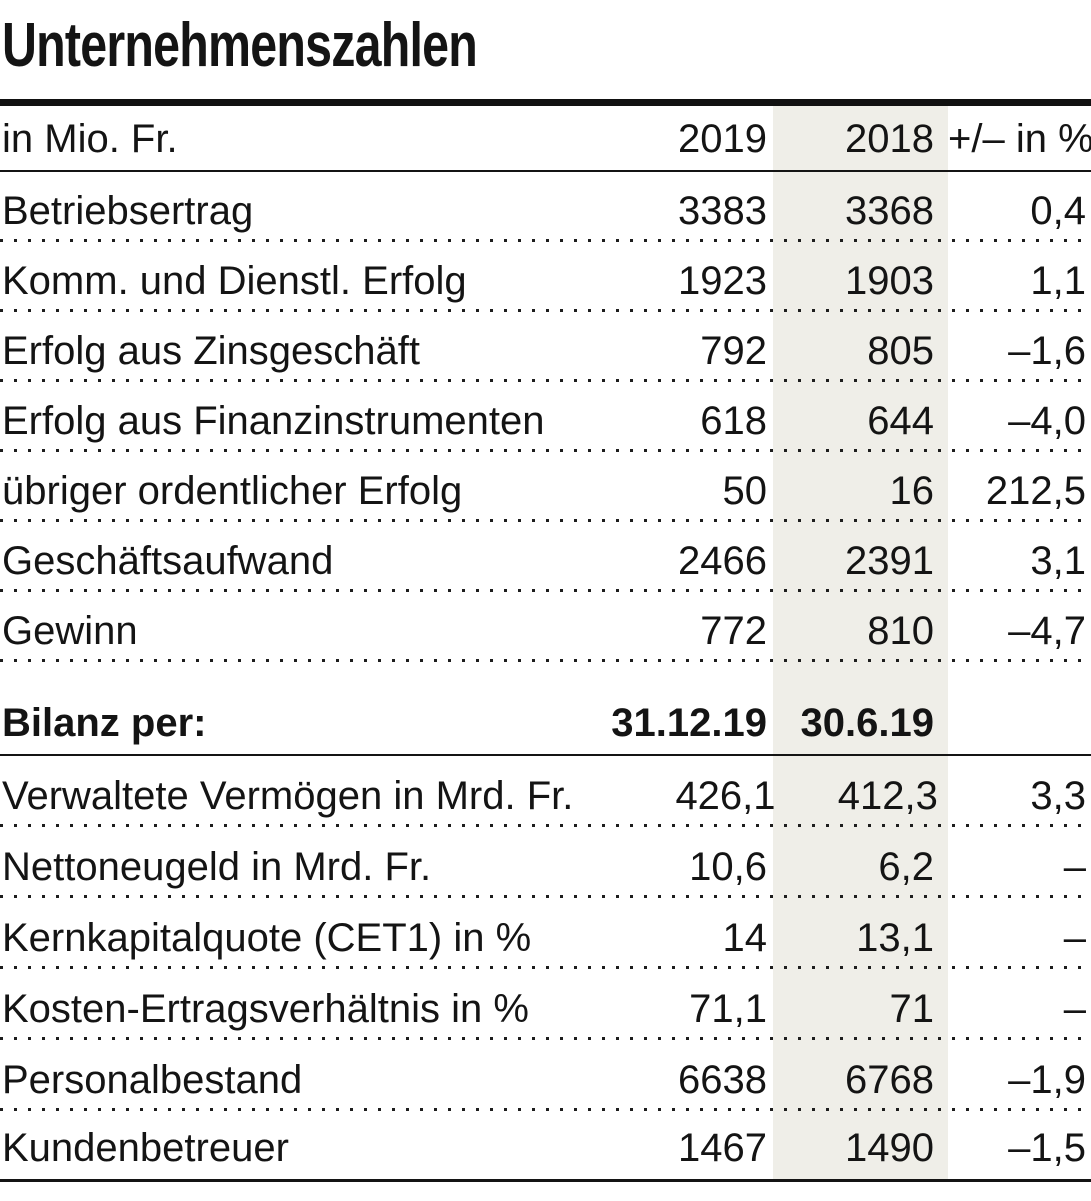 The image size is (1091, 1201). Describe the element at coordinates (912, 491) in the screenshot. I see `row-value-2018: 16` at that location.